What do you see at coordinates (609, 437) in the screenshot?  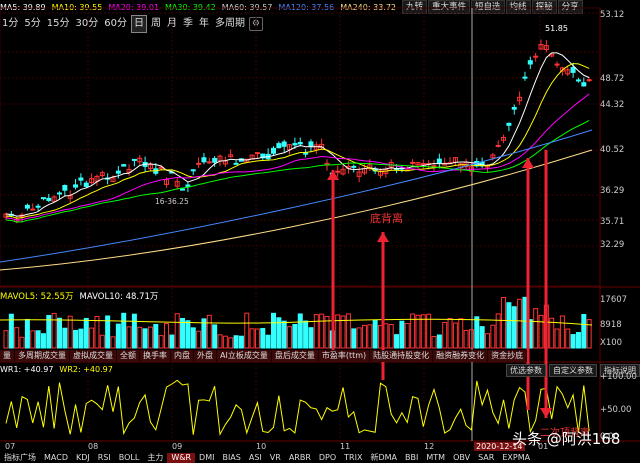 I see `wr-tick: 0.00` at bounding box center [609, 437].